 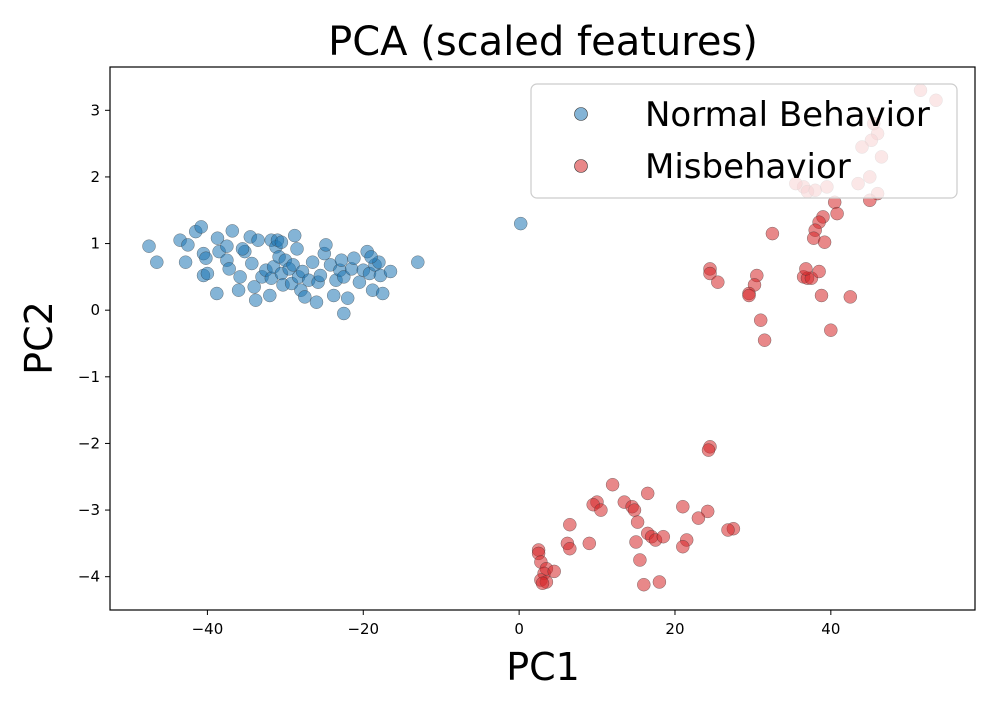 What do you see at coordinates (89, 377) in the screenshot?
I see `y-tick-label: −1` at bounding box center [89, 377].